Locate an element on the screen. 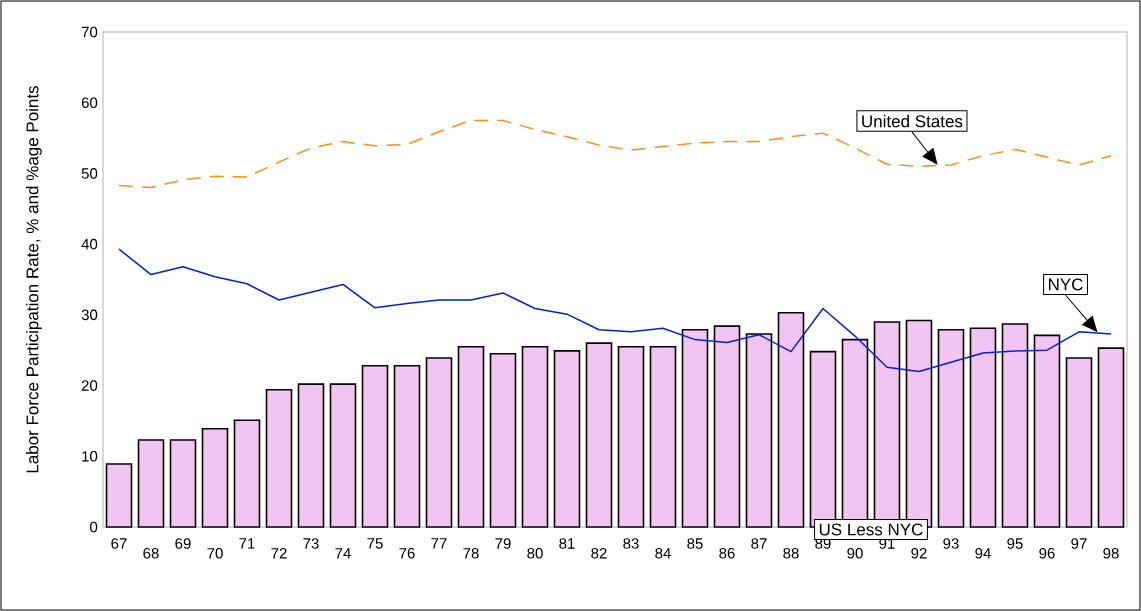 This screenshot has width=1141, height=611. x-tick-label: 71 is located at coordinates (247, 543).